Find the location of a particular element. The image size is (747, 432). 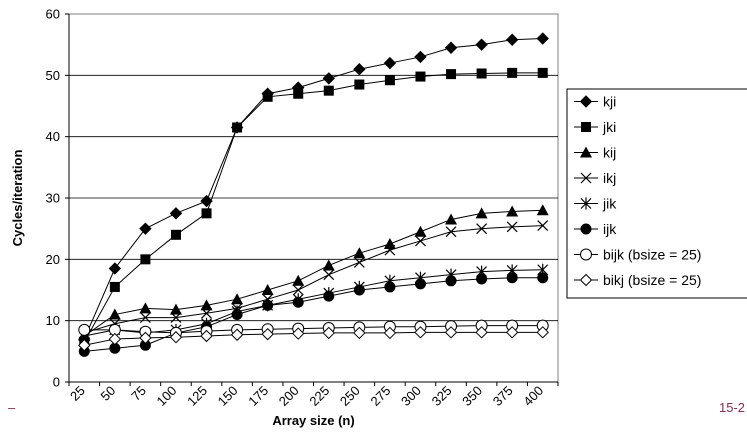

x-tick-label: 150 is located at coordinates (228, 396).